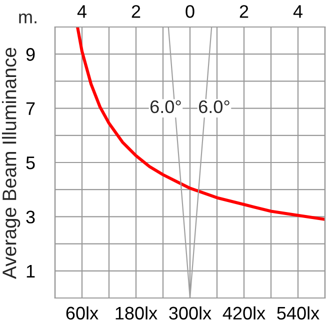  What do you see at coordinates (30, 163) in the screenshot?
I see `y-tick-label: 5` at bounding box center [30, 163].